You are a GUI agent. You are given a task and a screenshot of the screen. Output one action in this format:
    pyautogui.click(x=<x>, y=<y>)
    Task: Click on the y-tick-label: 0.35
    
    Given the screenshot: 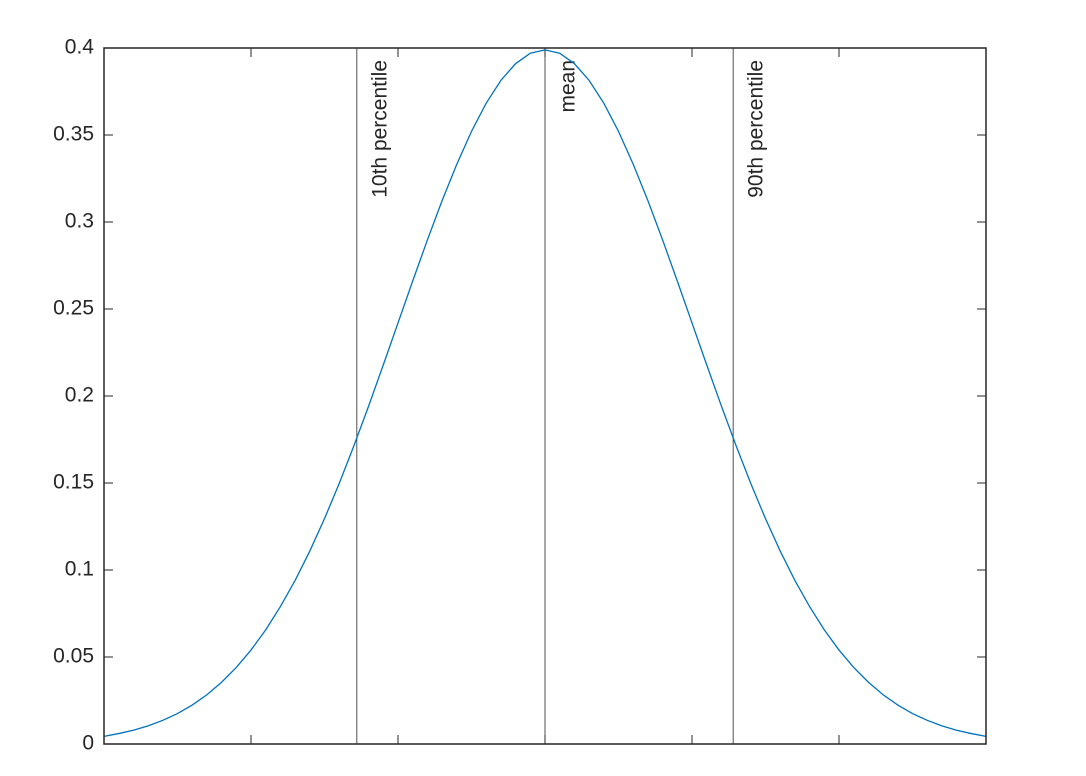 What is the action you would take?
    pyautogui.click(x=73, y=134)
    